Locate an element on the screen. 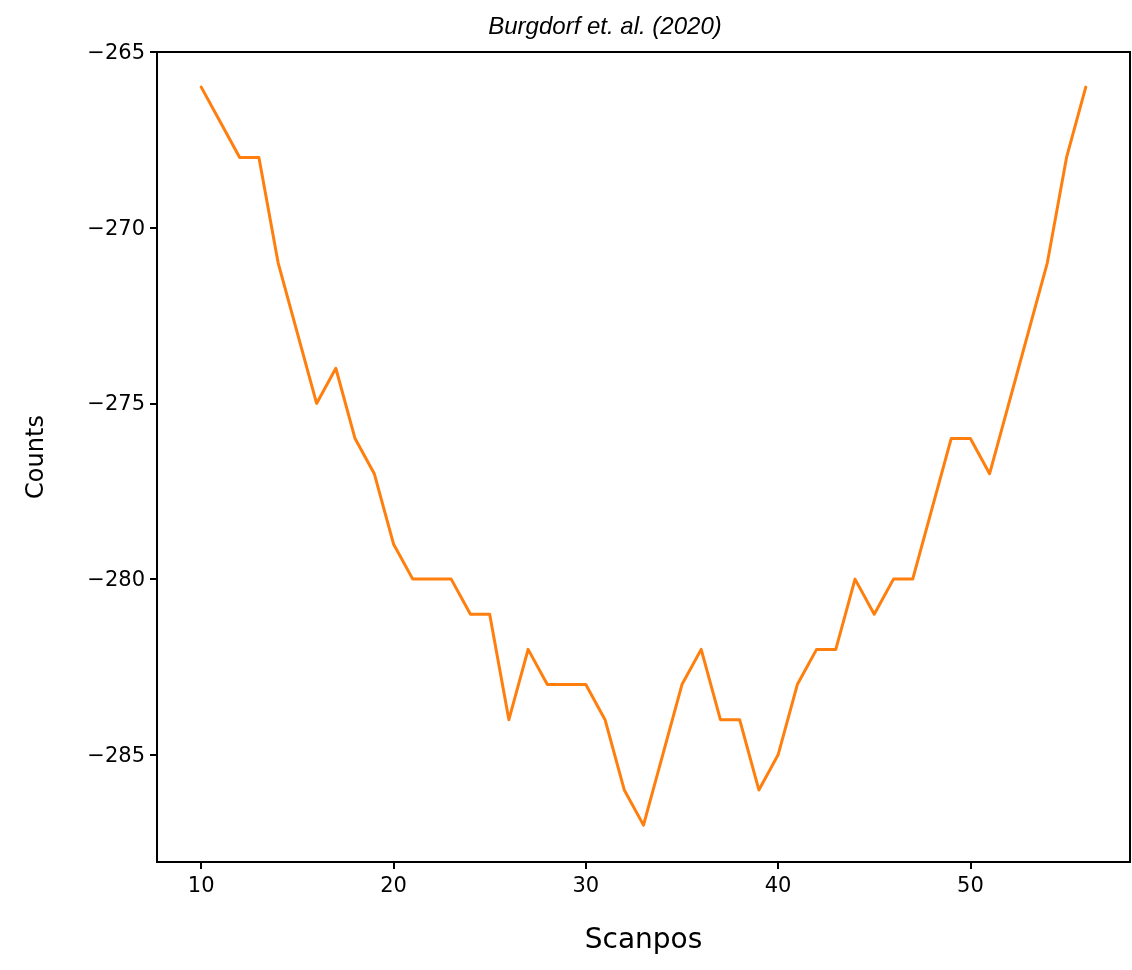 This screenshot has width=1132, height=970. y-tick-label: −275 is located at coordinates (116, 403).